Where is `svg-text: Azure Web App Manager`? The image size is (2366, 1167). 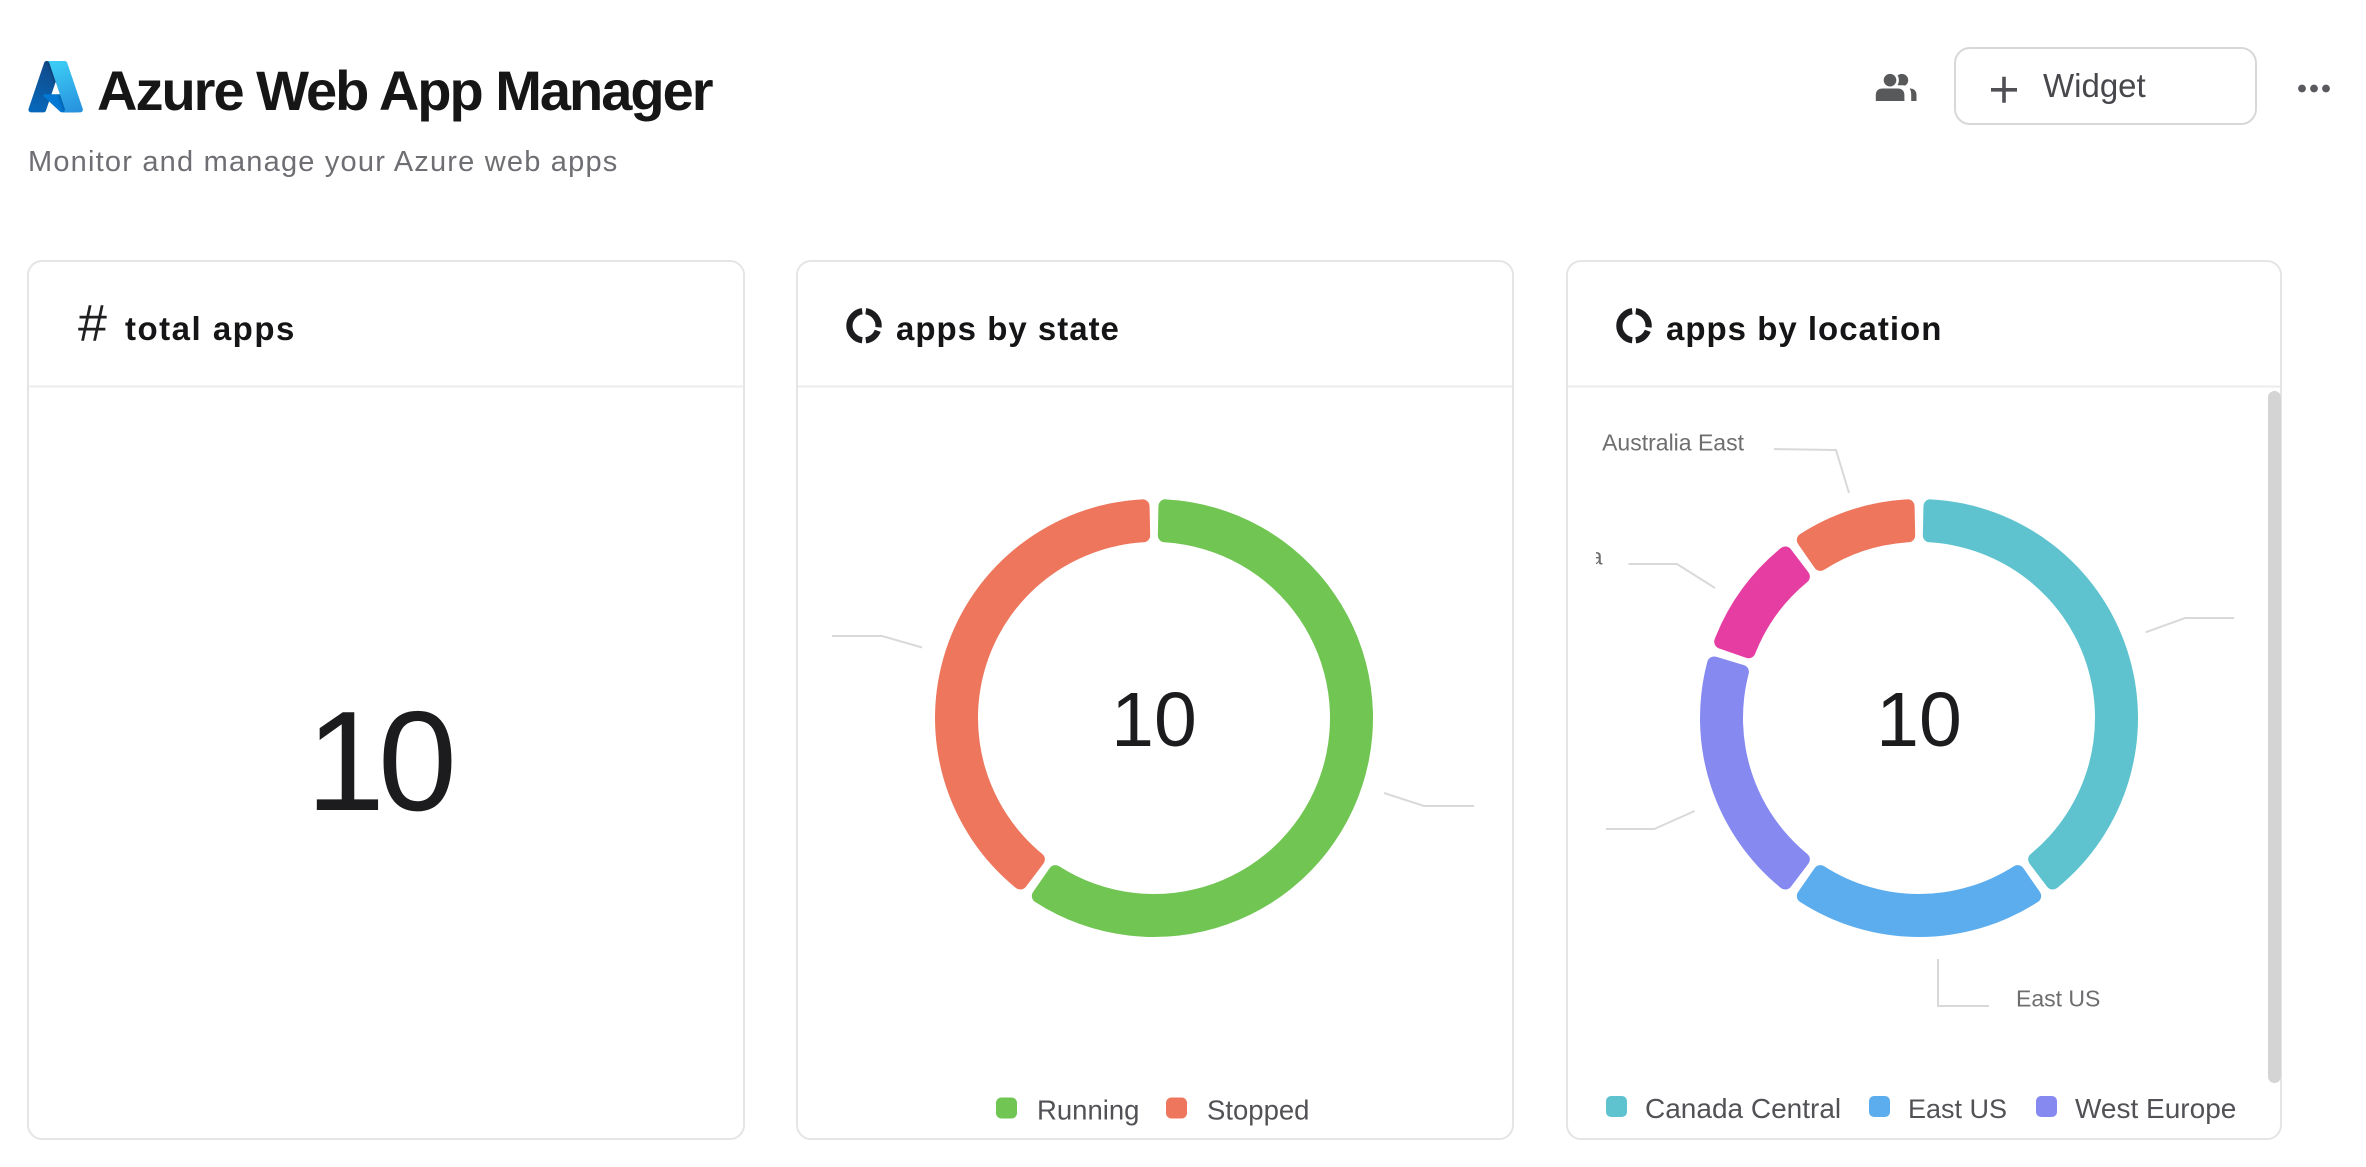 svg-text: Azure Web App Manager is located at coordinates (405, 90).